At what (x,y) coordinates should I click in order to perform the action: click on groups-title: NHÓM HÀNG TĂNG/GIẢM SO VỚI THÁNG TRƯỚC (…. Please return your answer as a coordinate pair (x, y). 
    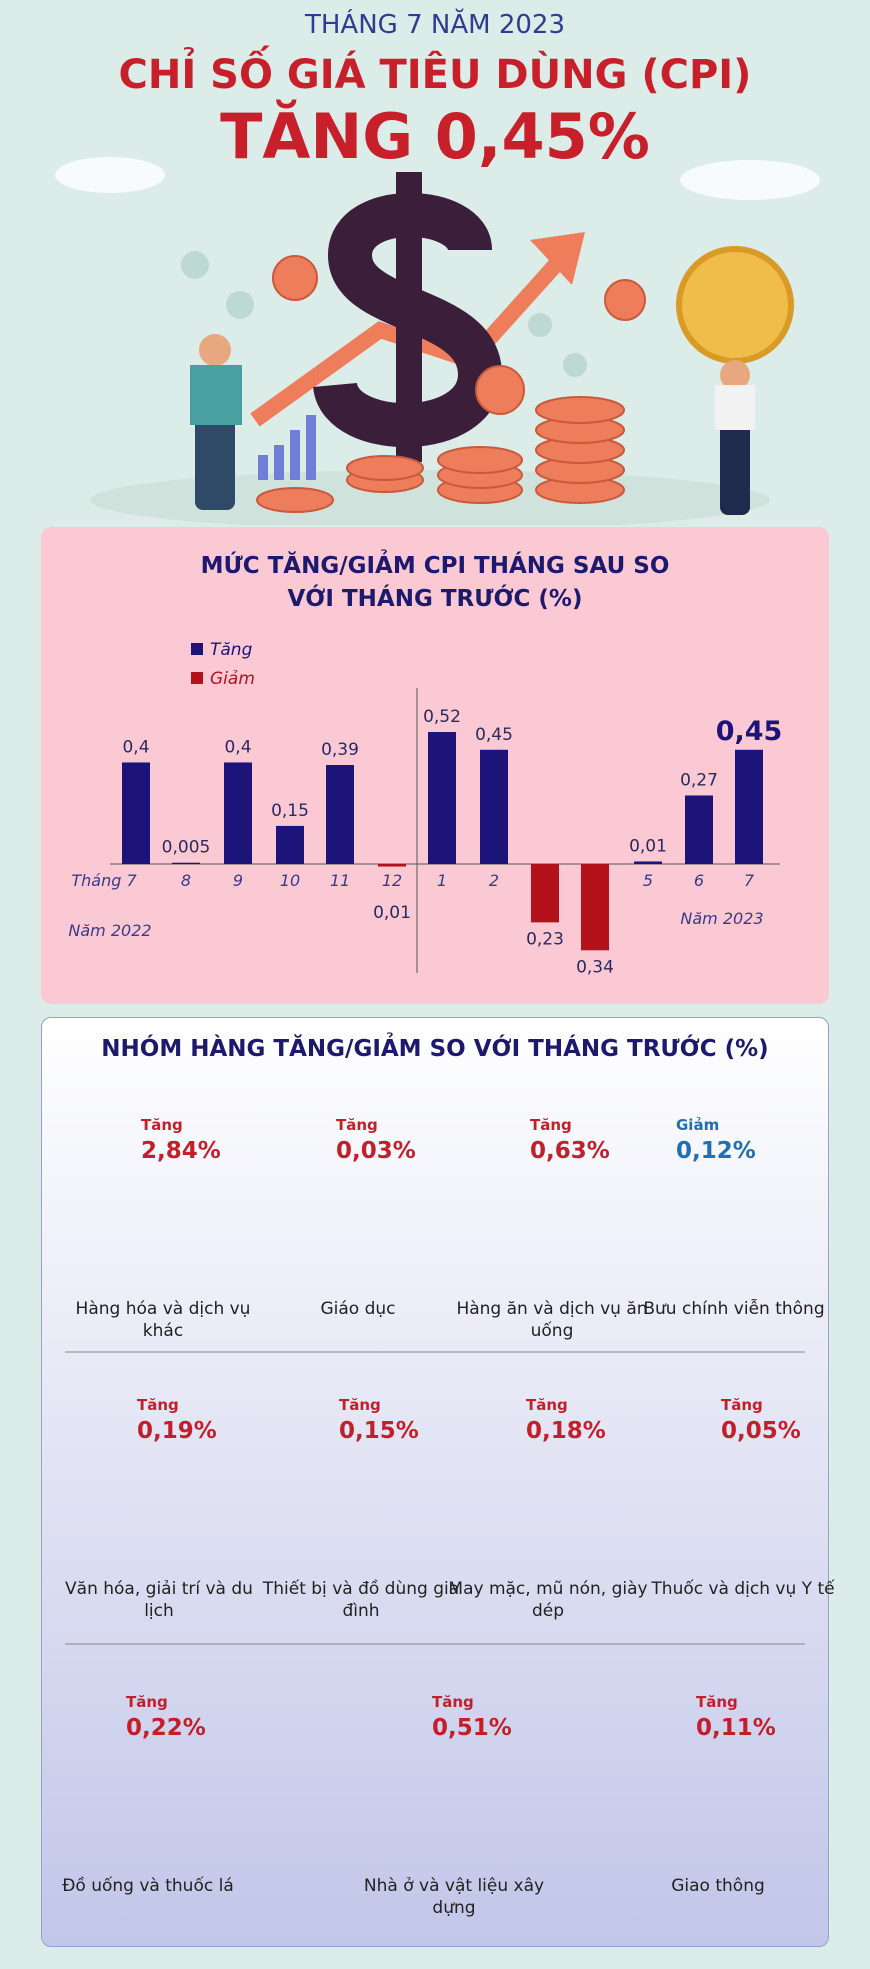
    Looking at the image, I should click on (435, 1049).